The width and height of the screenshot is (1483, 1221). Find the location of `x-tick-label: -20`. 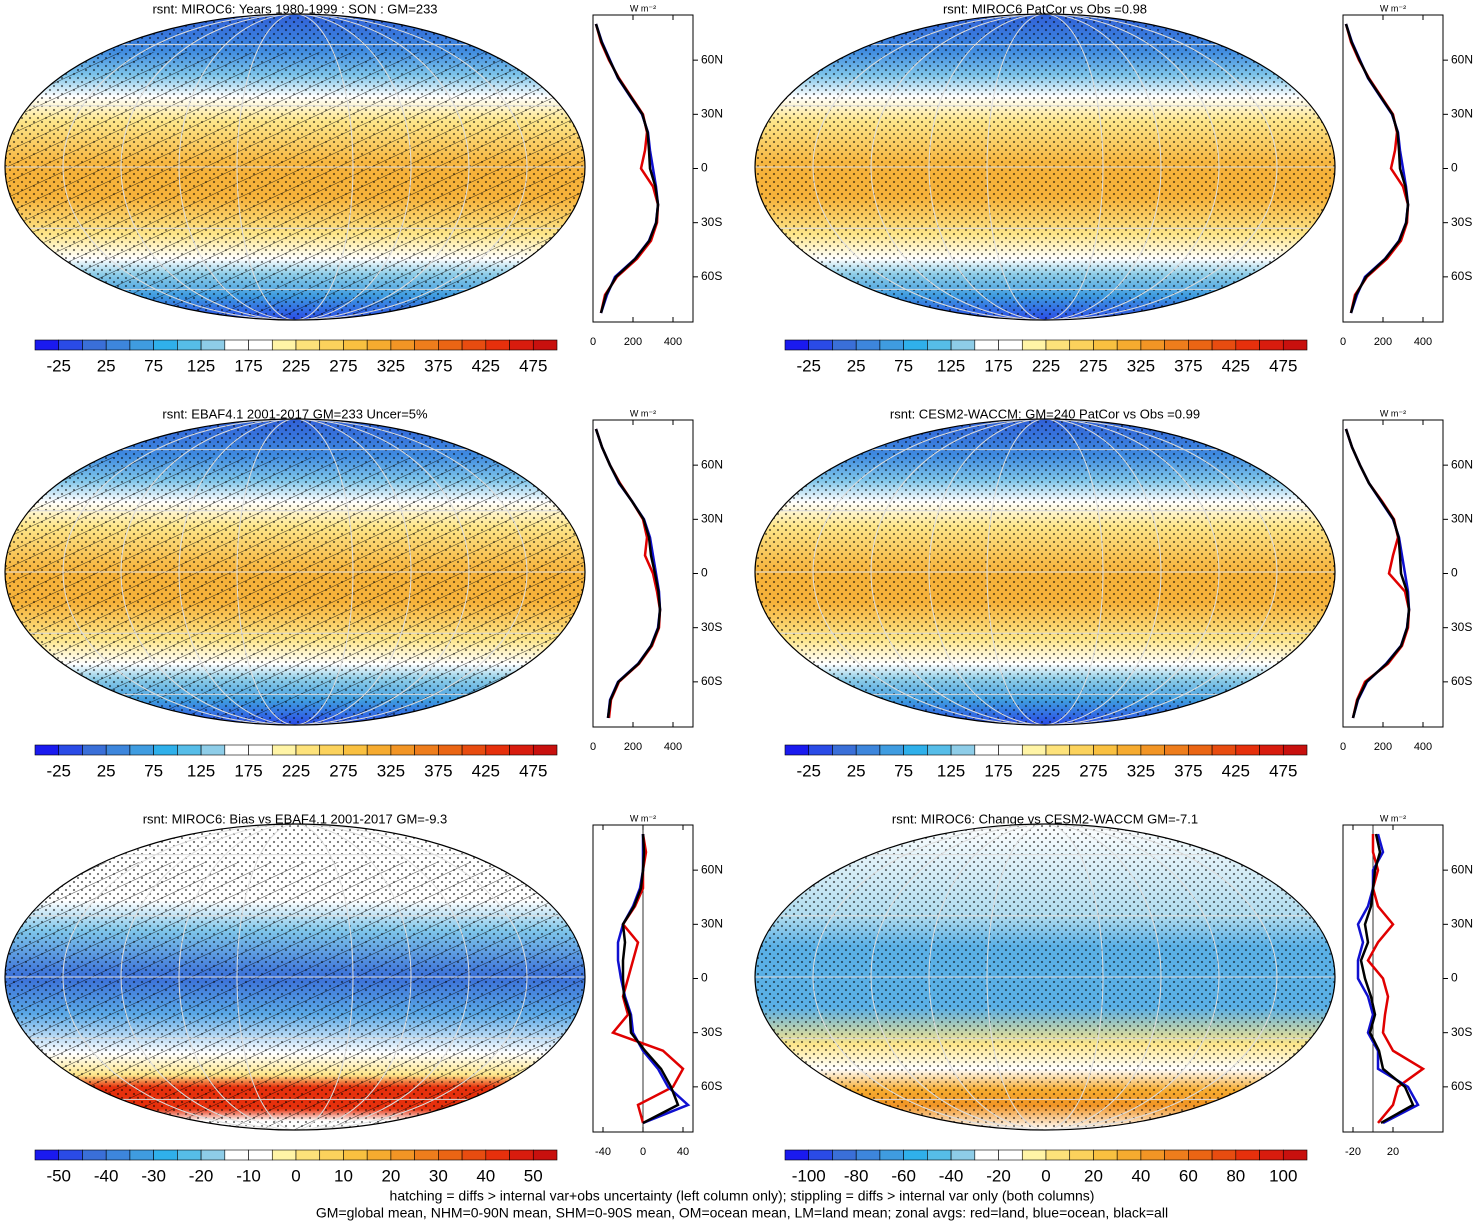

x-tick-label: -20 is located at coordinates (1353, 1152).